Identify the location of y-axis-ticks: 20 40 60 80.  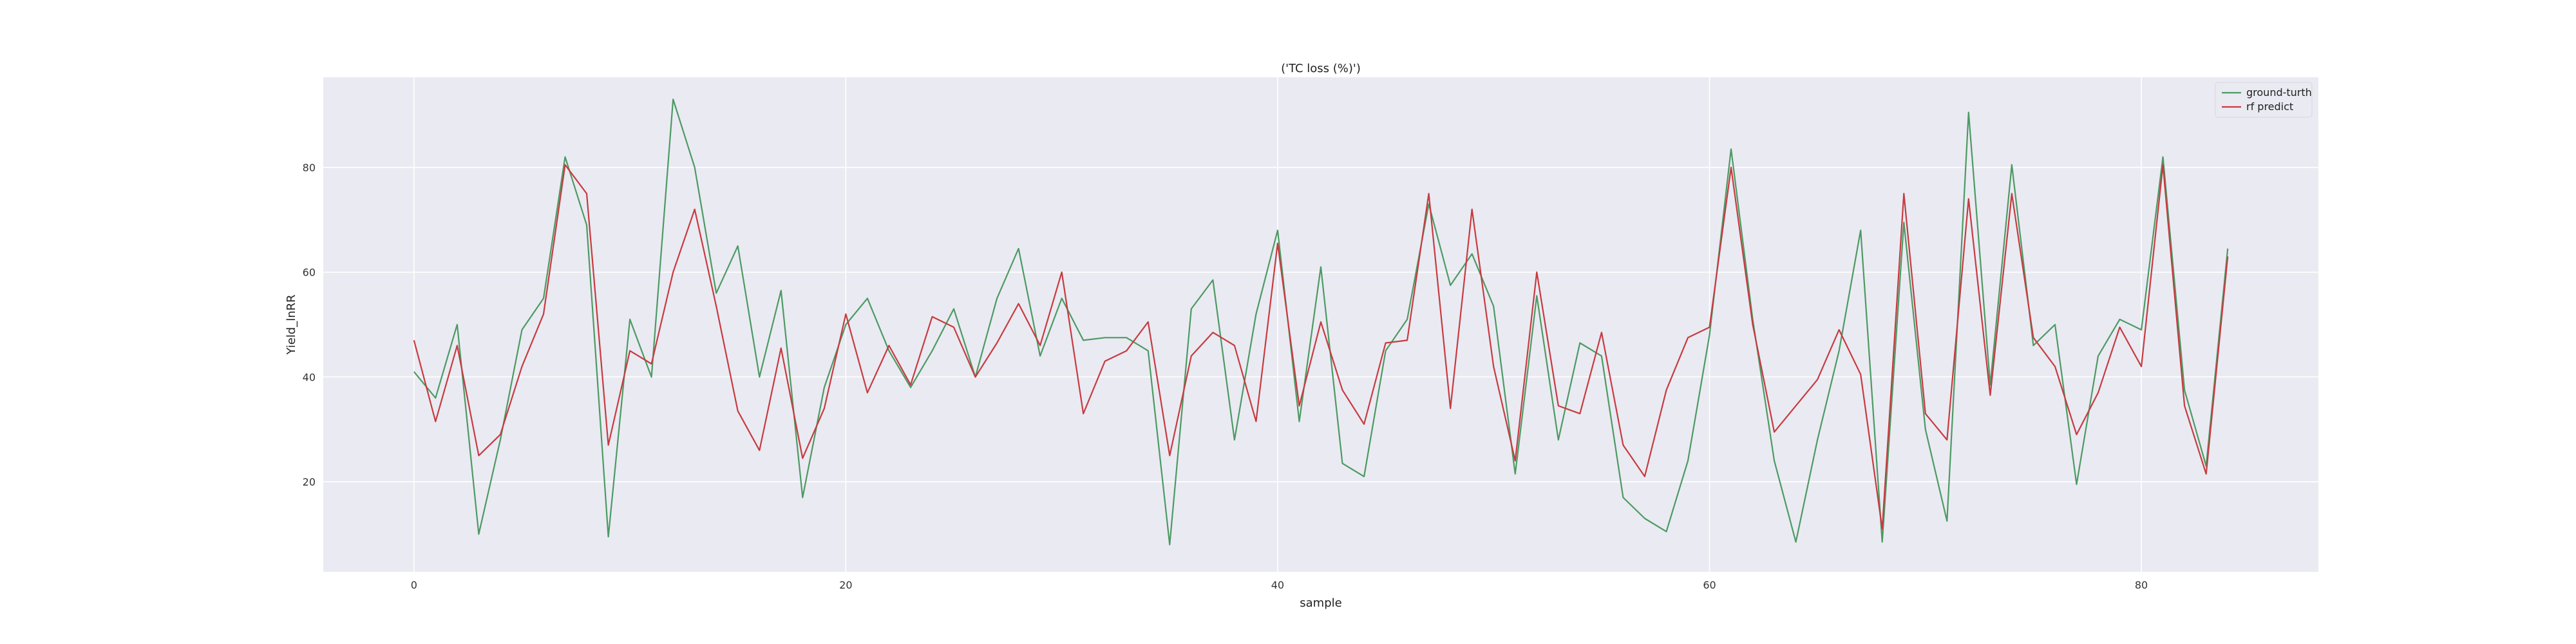
(309, 325).